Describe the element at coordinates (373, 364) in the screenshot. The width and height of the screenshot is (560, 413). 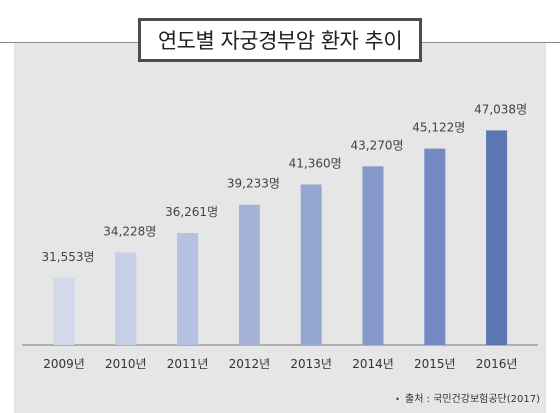
I see `x-tick-5: 2014년` at that location.